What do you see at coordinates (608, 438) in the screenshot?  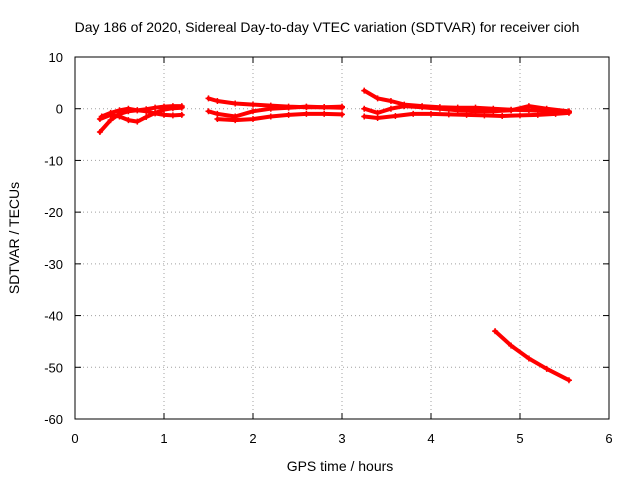 I see `x-tick-label: 6` at bounding box center [608, 438].